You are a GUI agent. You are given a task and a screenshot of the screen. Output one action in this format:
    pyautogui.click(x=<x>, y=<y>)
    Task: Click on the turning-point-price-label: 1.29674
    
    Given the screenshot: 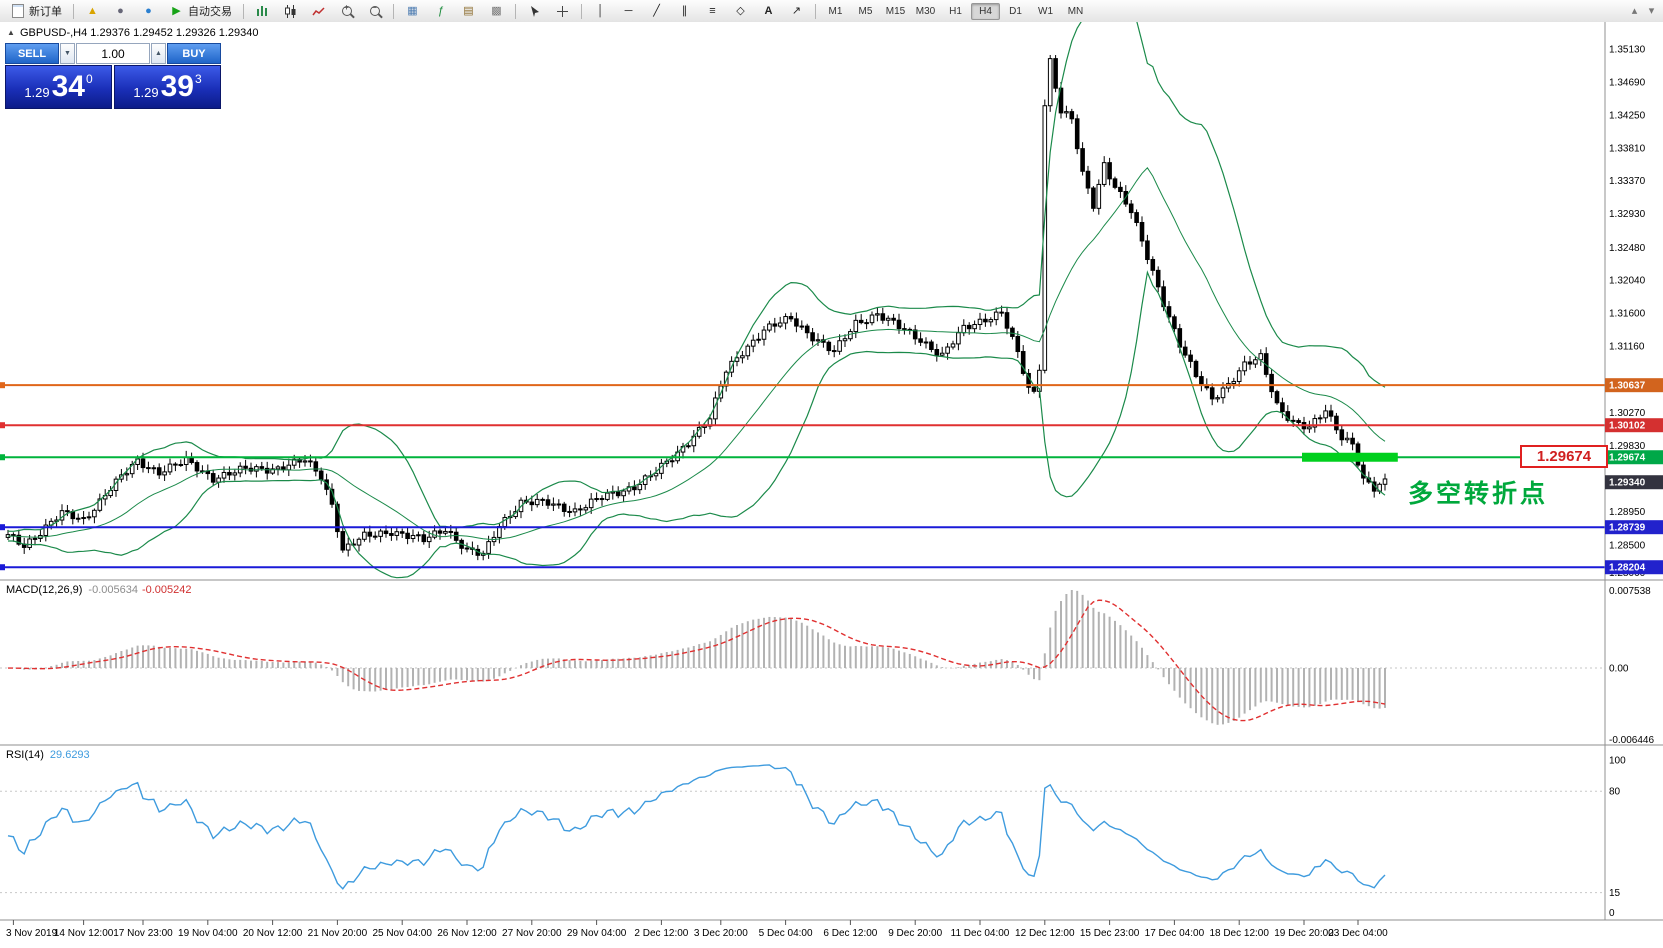 What is the action you would take?
    pyautogui.click(x=1564, y=456)
    